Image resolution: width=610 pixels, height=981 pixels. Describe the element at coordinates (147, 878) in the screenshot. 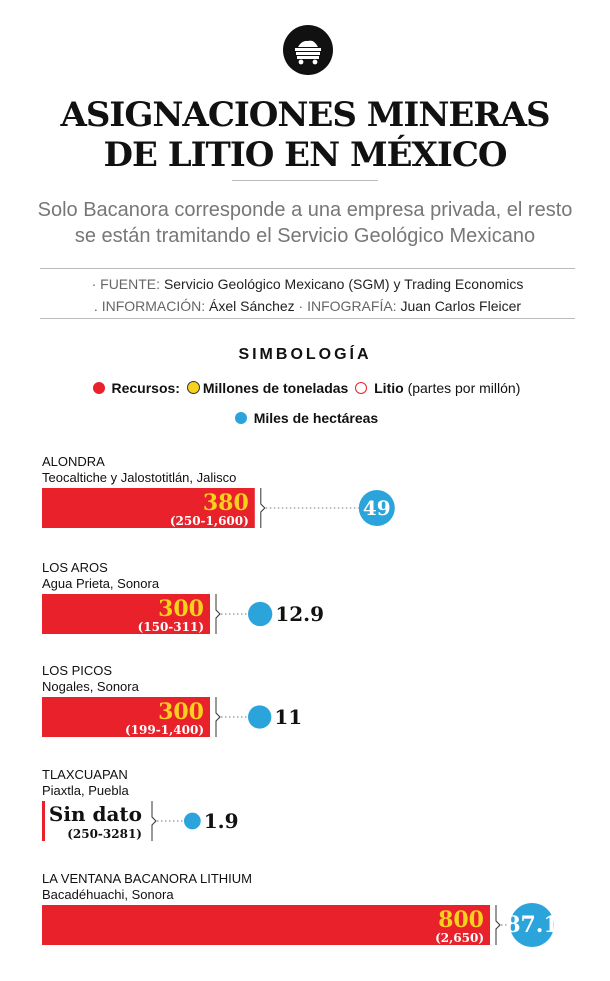

I see `mine-name: LA VENTANA BACANORA LITHIUM` at that location.